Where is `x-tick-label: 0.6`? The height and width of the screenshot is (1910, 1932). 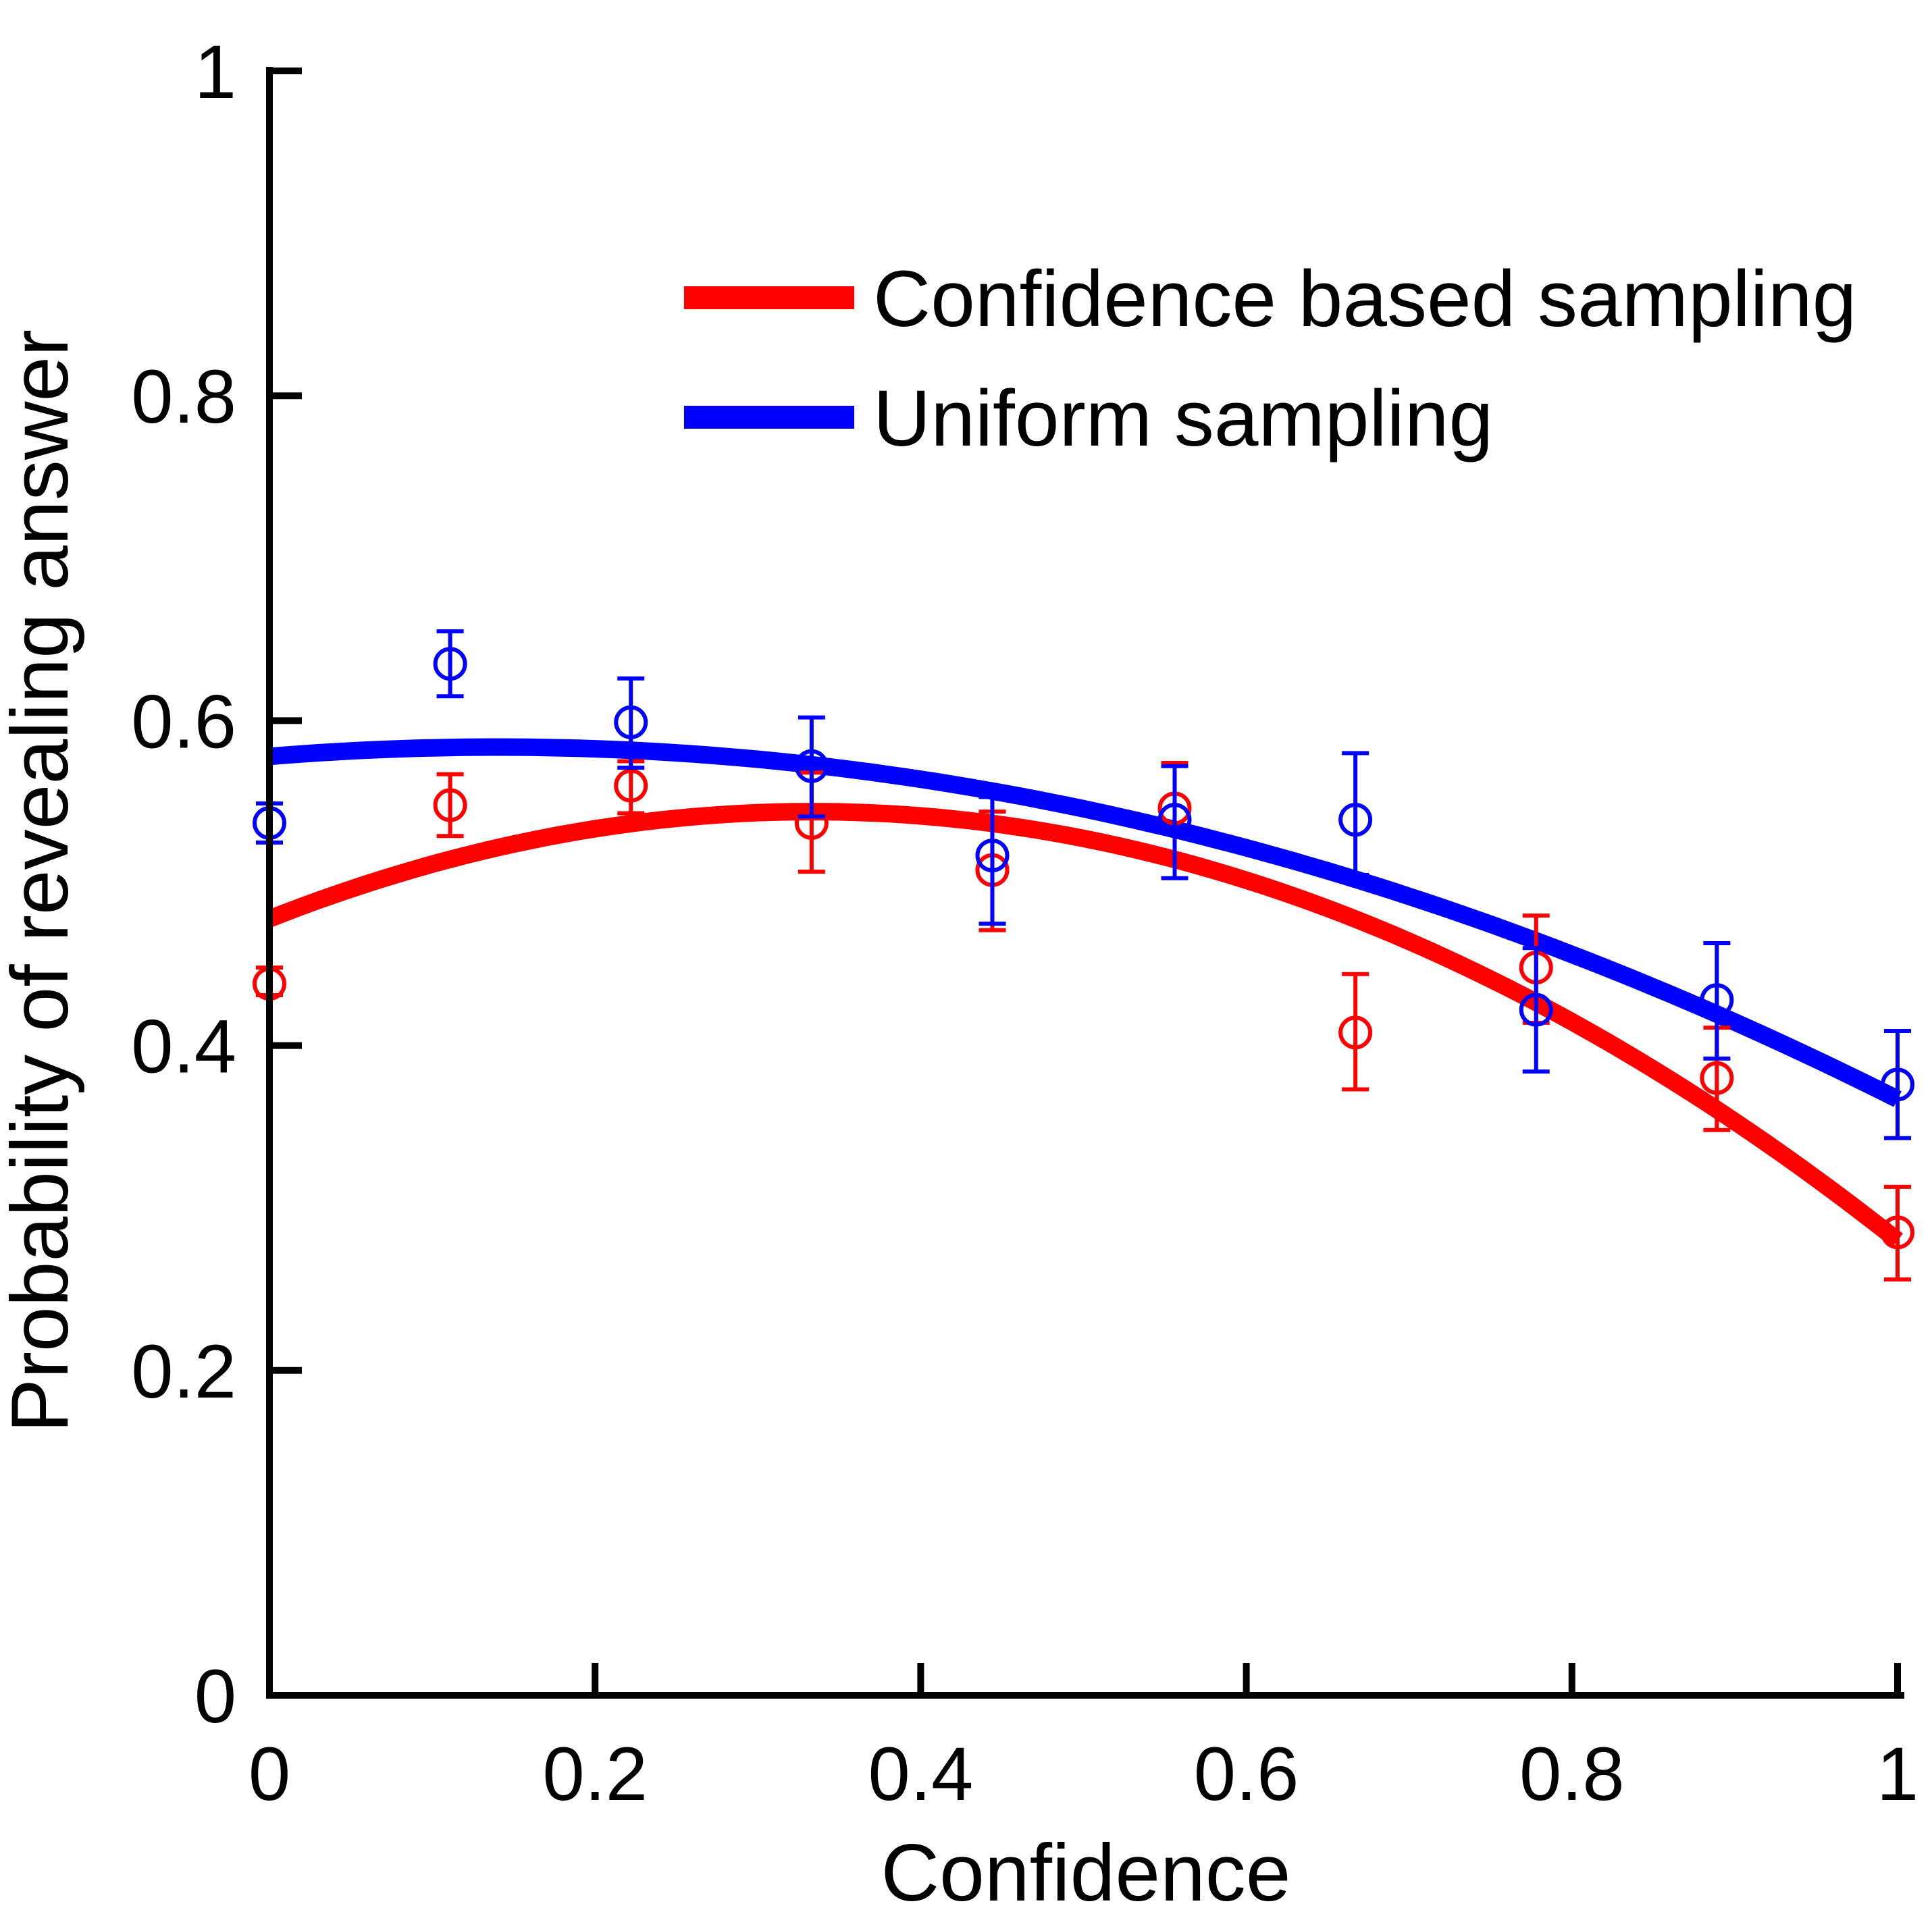 x-tick-label: 0.6 is located at coordinates (1247, 1774).